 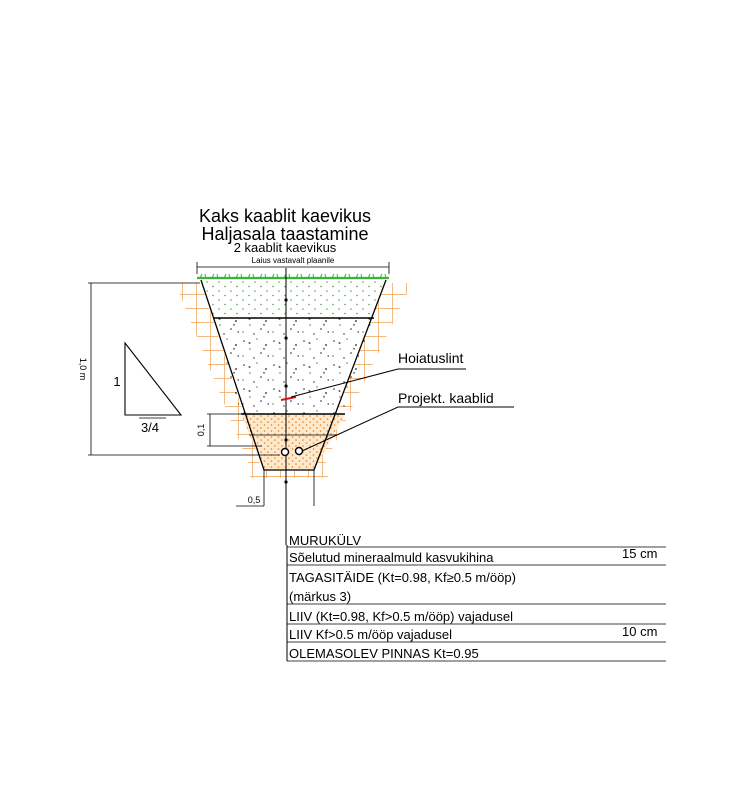 I want to click on depth-label: 1,0 m, so click(x=83, y=369).